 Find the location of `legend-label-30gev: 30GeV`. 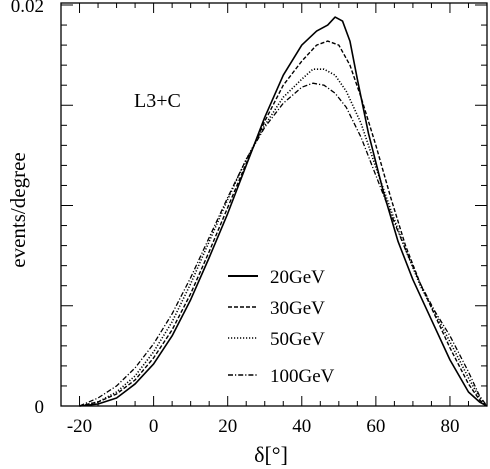

legend-label-30gev: 30GeV is located at coordinates (297, 308).